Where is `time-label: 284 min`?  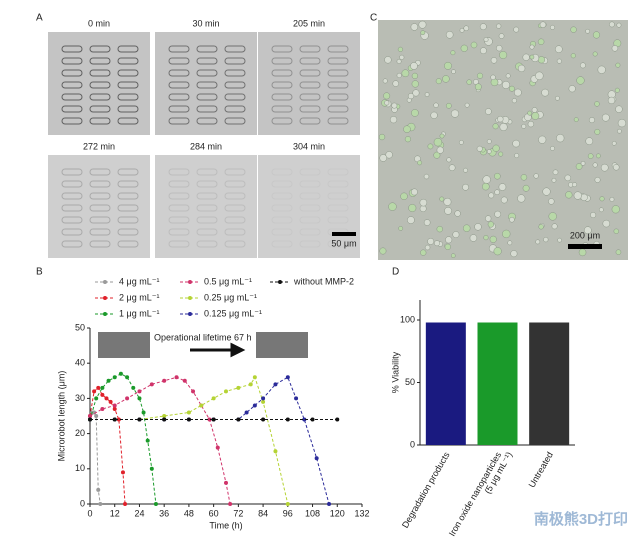 time-label: 284 min is located at coordinates (206, 146).